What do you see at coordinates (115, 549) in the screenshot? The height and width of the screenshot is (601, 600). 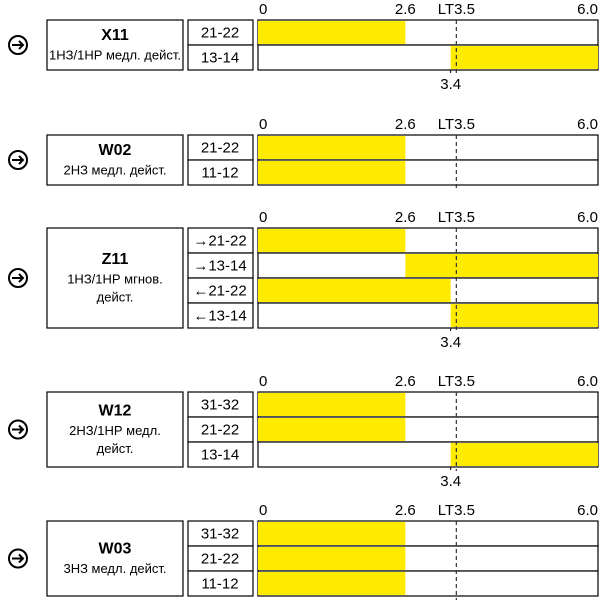 I see `code: W03` at bounding box center [115, 549].